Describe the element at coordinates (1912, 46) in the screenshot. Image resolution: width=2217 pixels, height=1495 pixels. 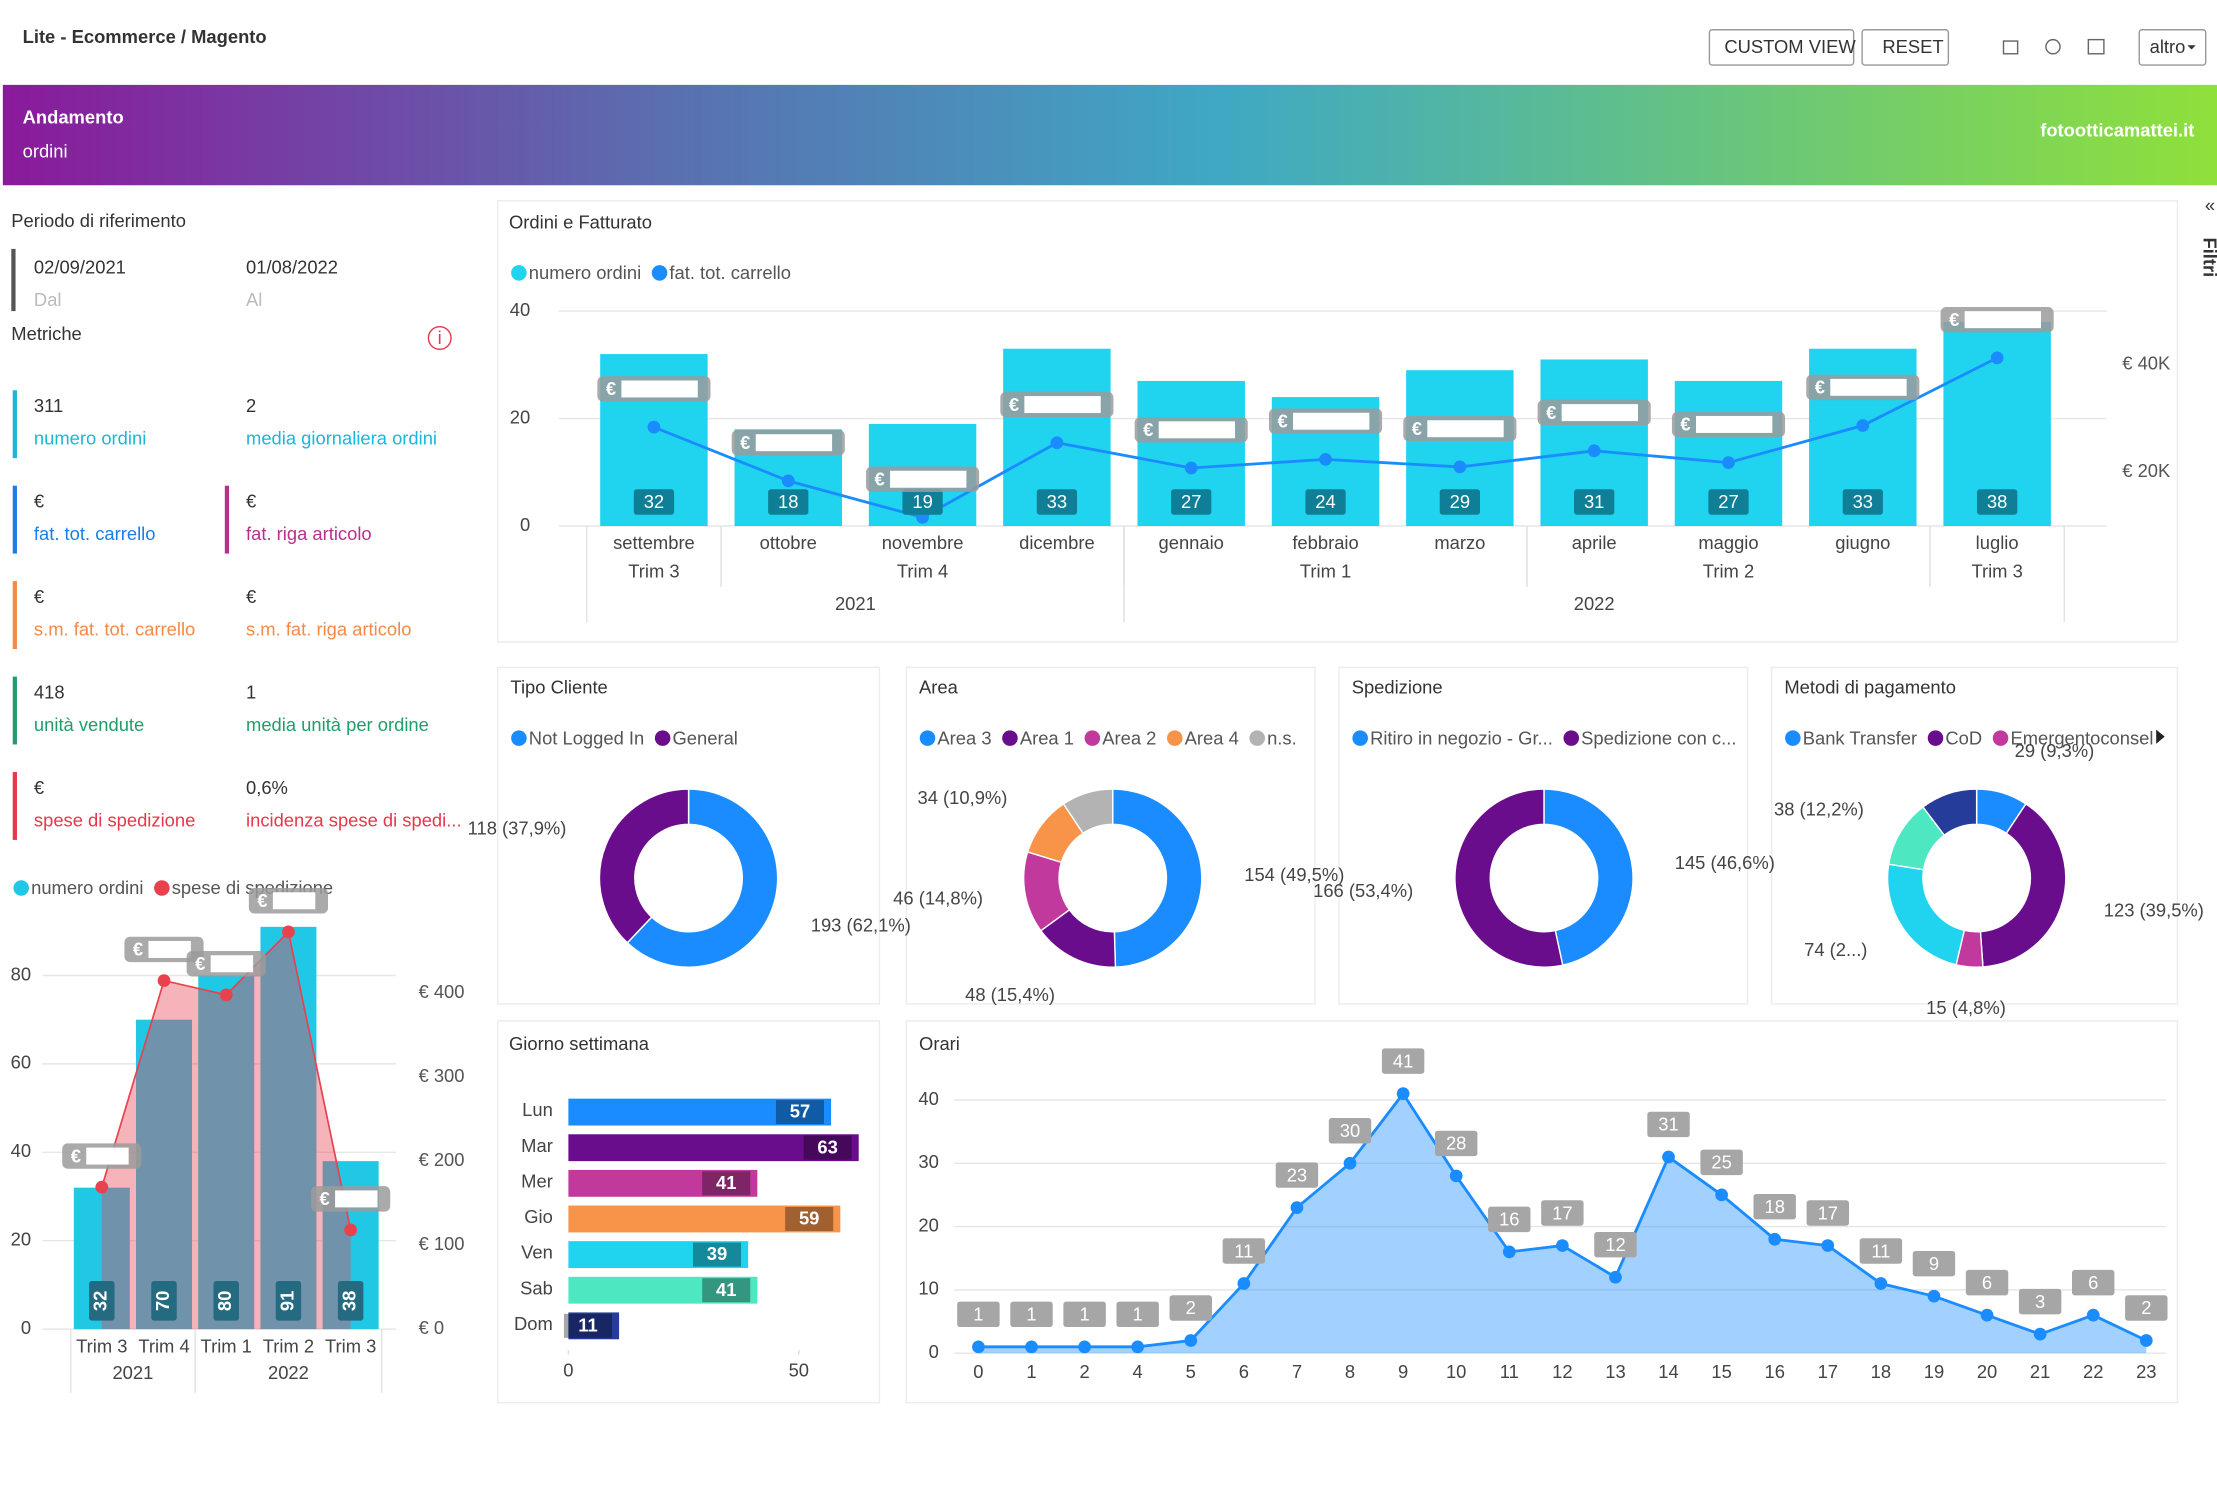
I see `button-label: RESET` at that location.